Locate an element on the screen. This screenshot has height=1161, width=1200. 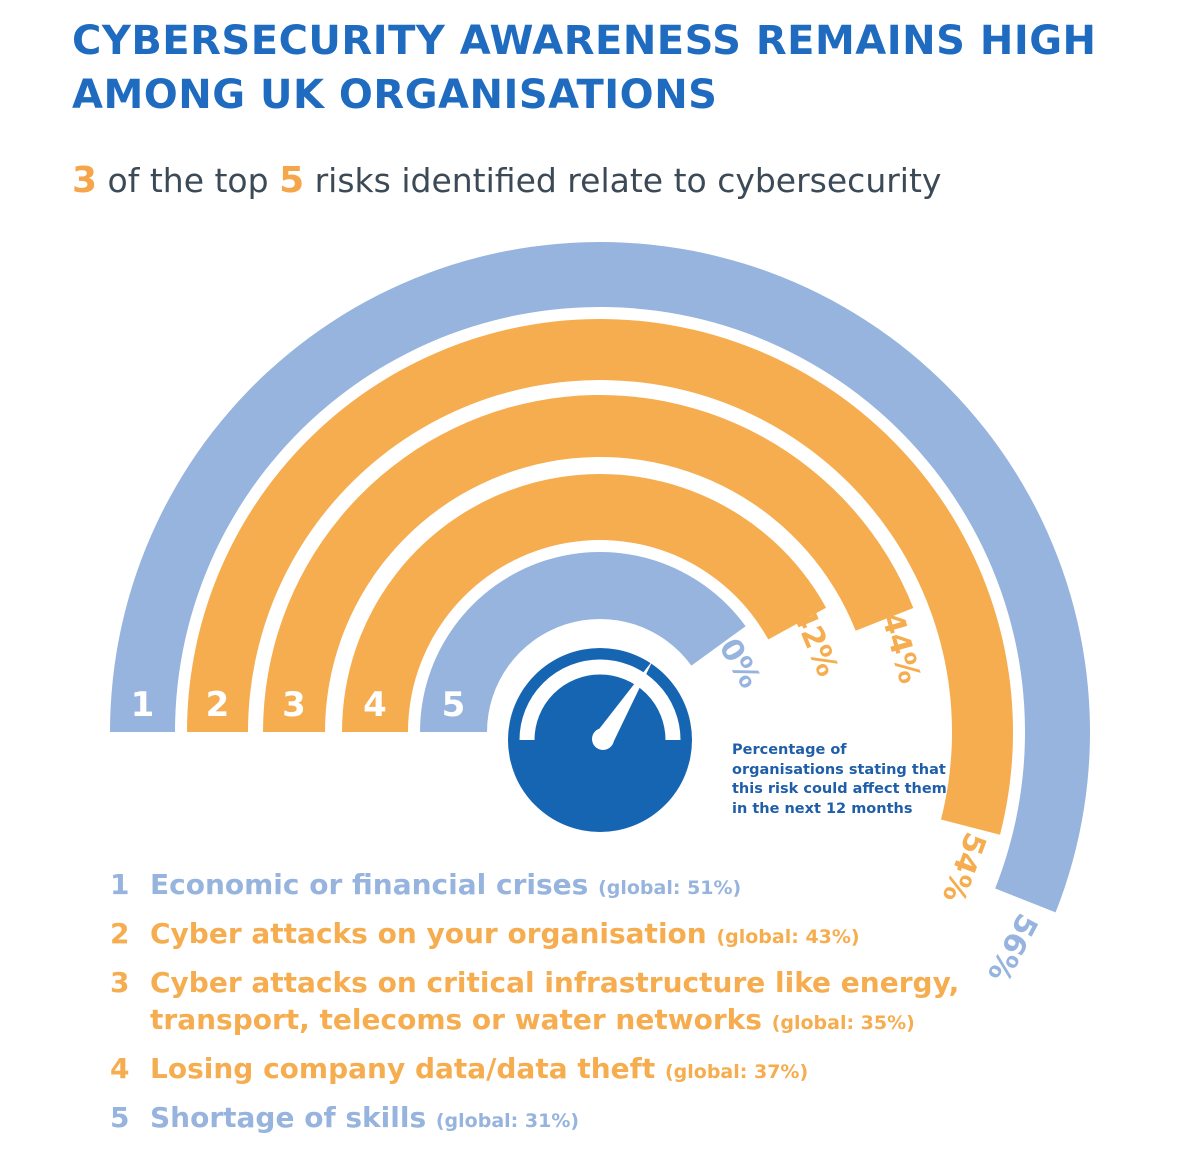
legend-number: 4 is located at coordinates (120, 1068).